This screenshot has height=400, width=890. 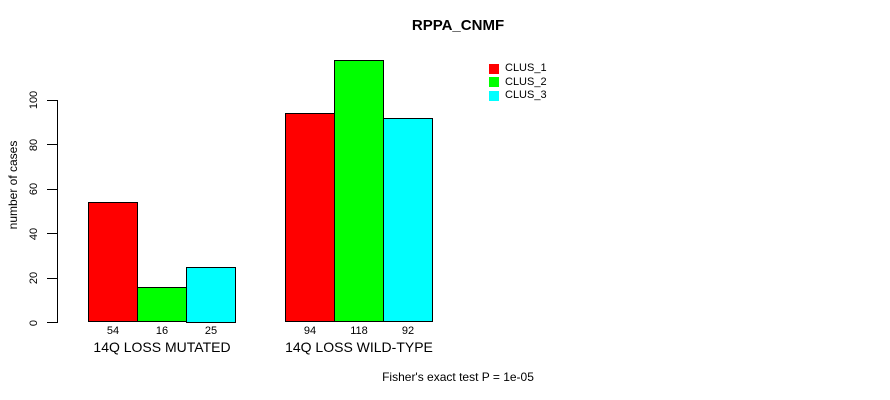 What do you see at coordinates (211, 294) in the screenshot?
I see `bar-clus_3-group1` at bounding box center [211, 294].